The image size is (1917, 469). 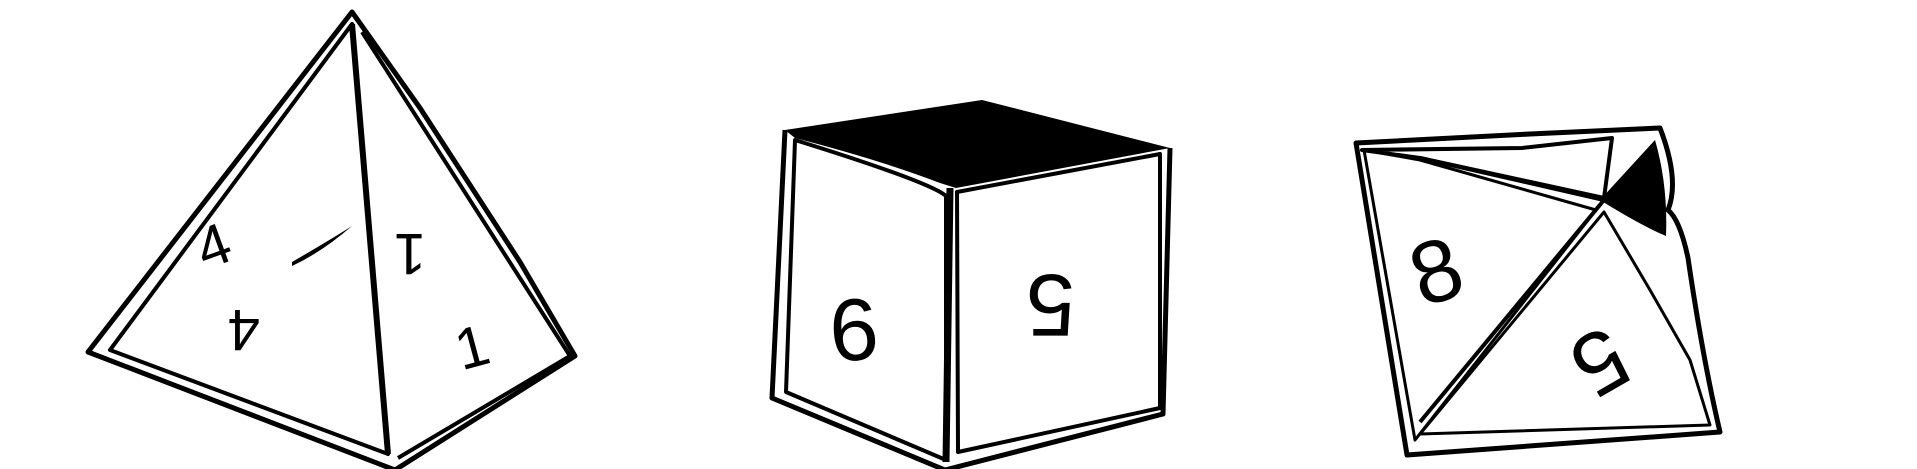 I want to click on cube-top-face, so click(x=977, y=144).